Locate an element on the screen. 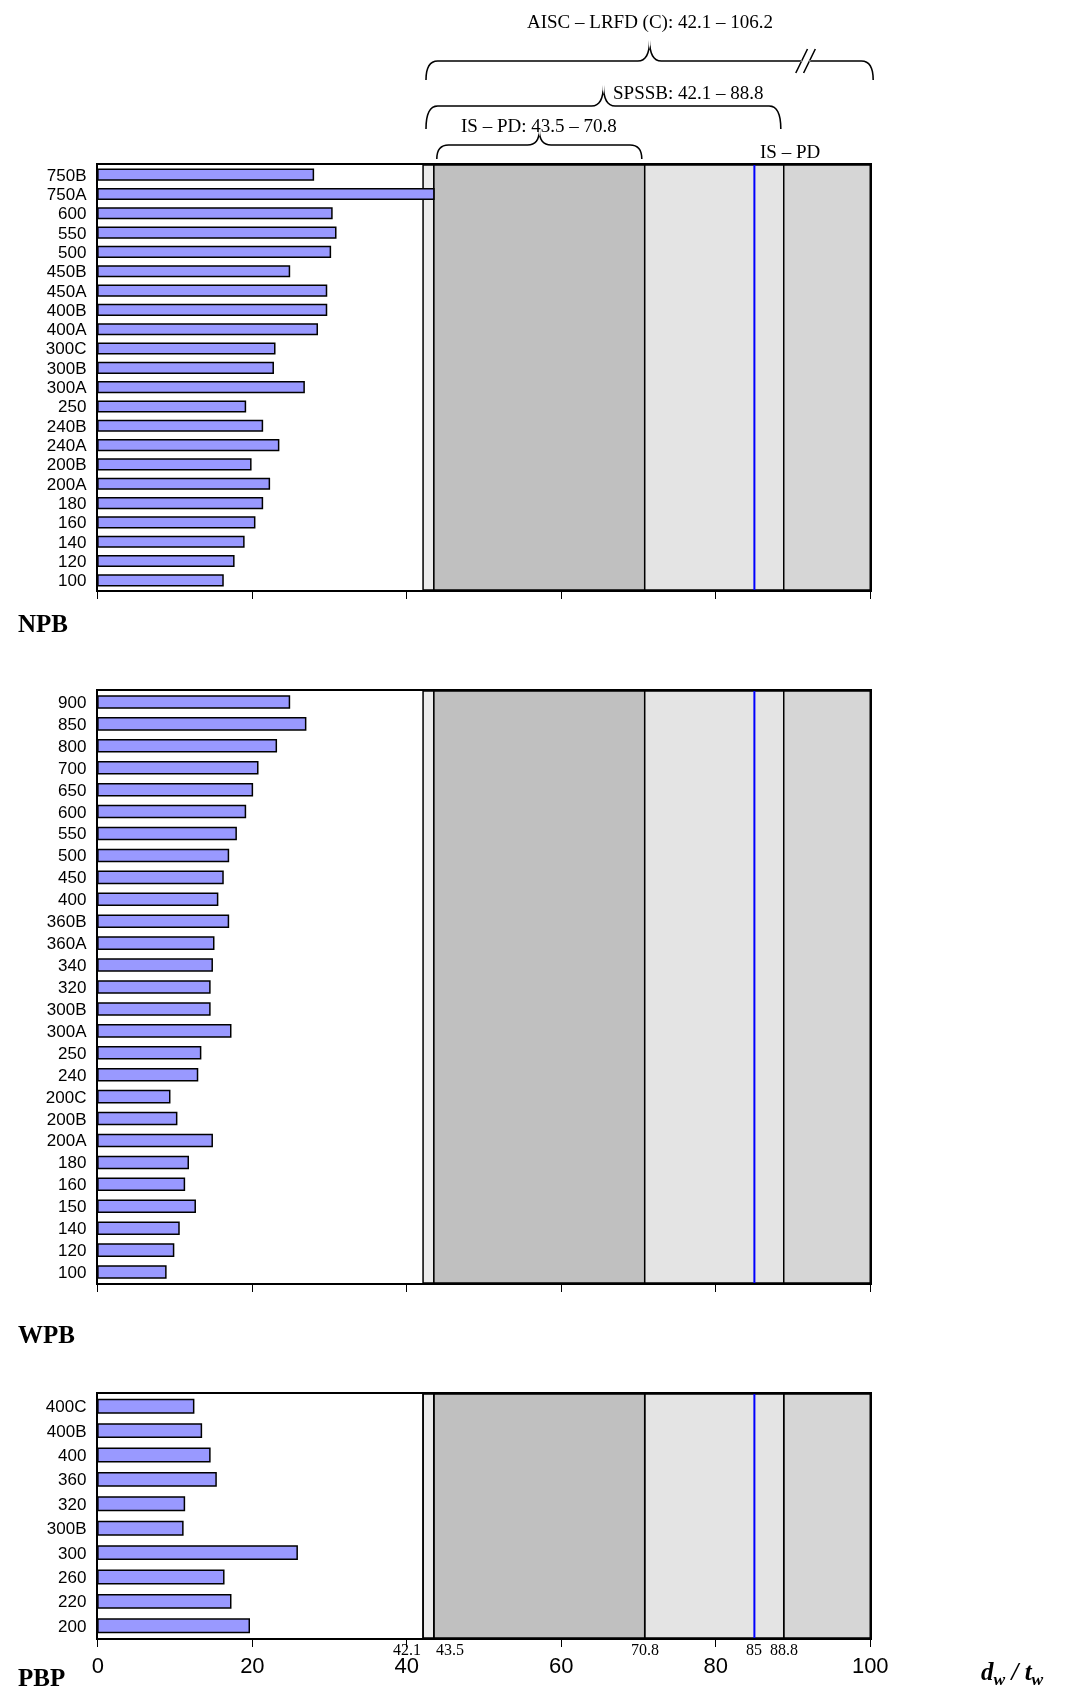 Image resolution: width=1074 pixels, height=1699 pixels. y-tick-label: 450A is located at coordinates (67, 291).